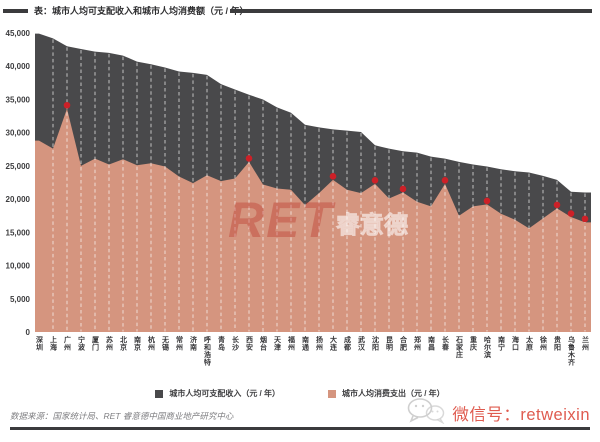  What do you see at coordinates (221, 343) in the screenshot?
I see `x-axis-label: 青岛` at bounding box center [221, 343].